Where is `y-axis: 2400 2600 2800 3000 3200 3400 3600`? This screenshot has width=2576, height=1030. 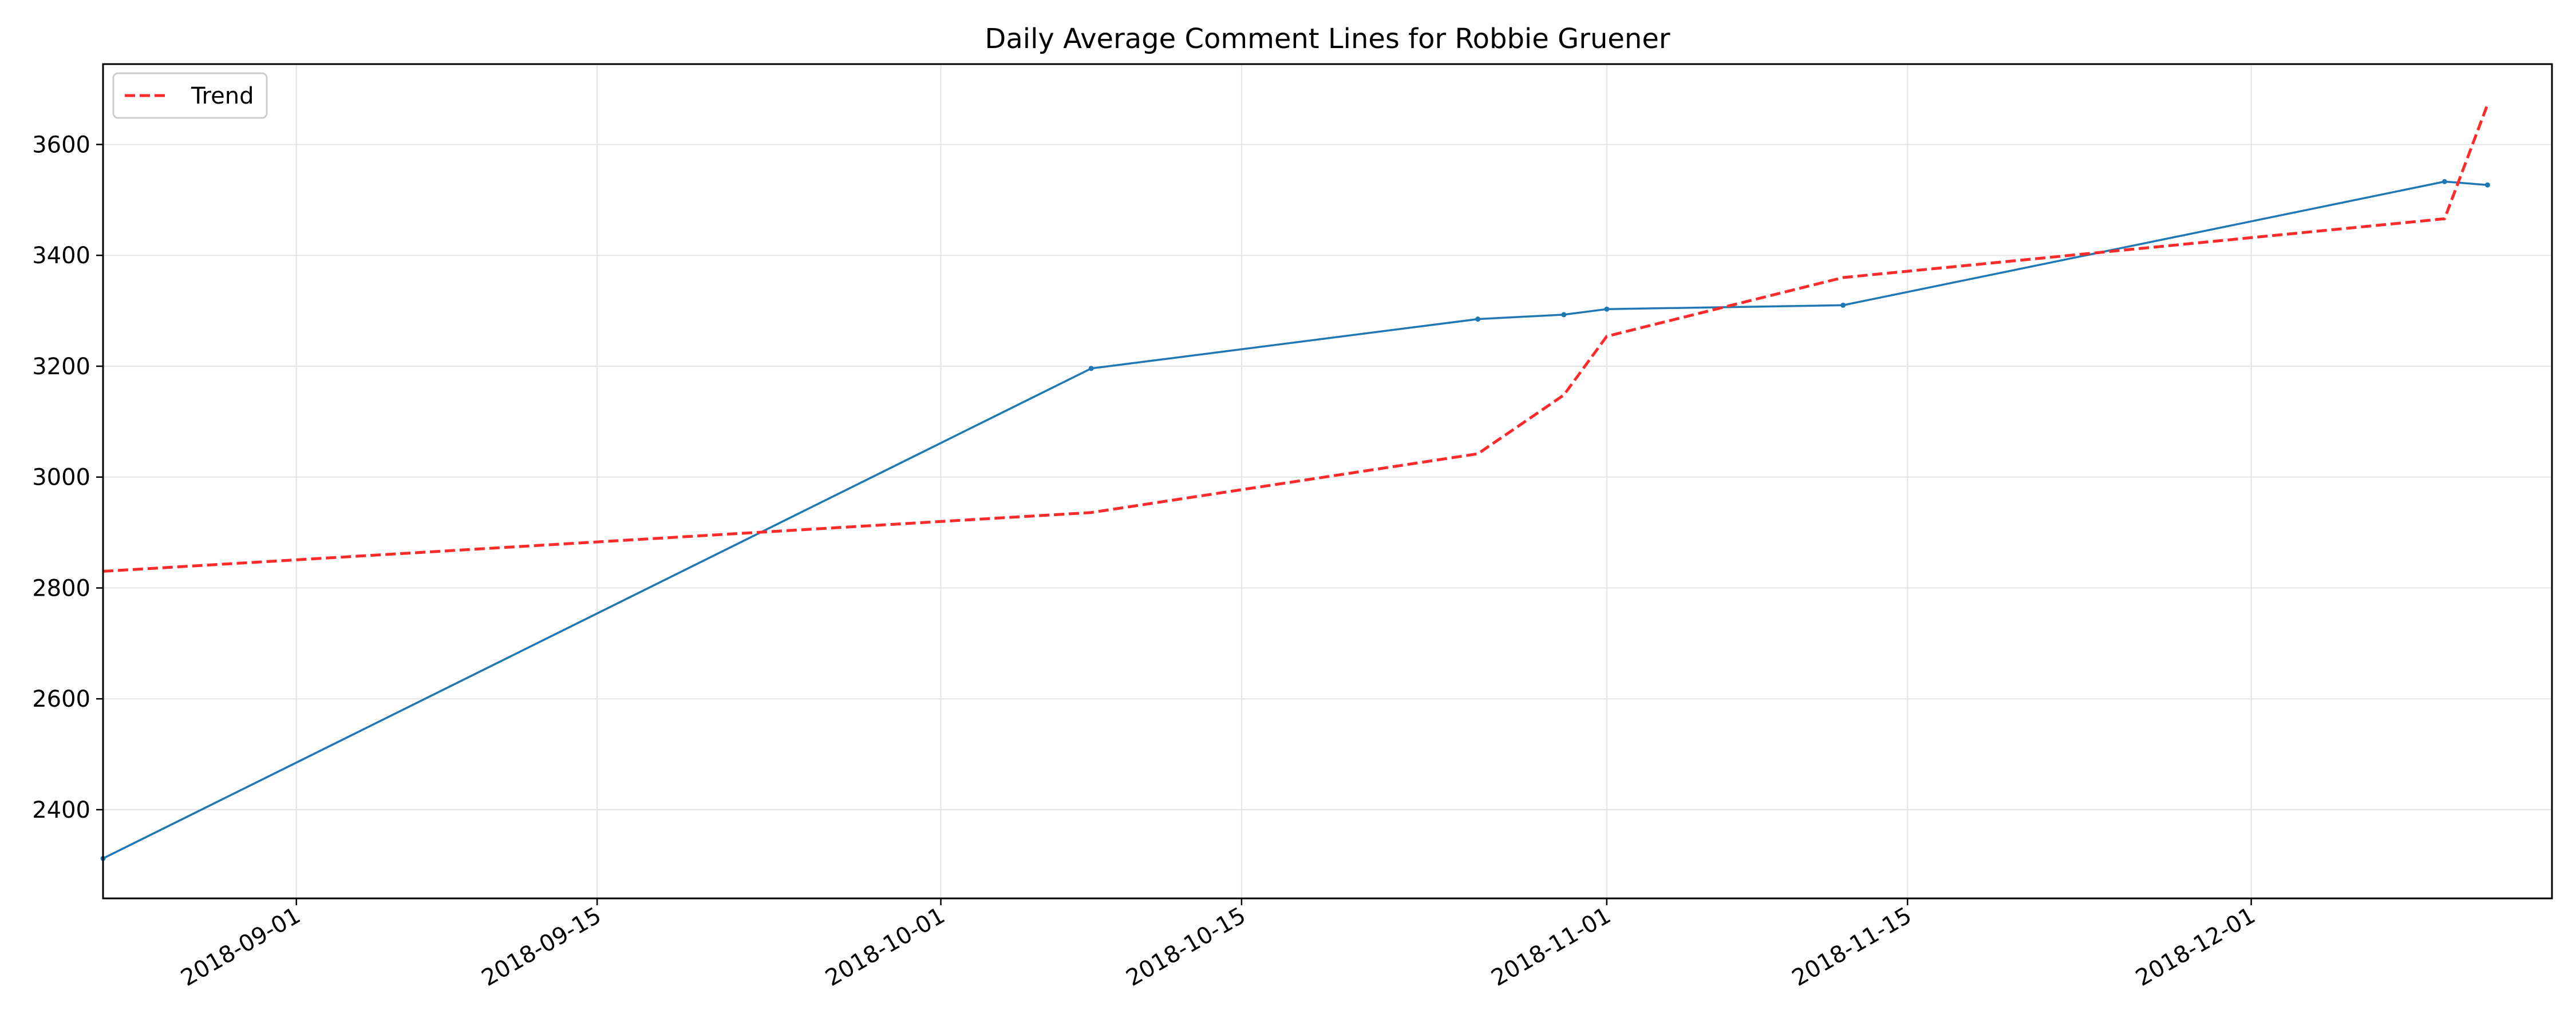 y-axis: 2400 2600 2800 3000 3200 3400 3600 is located at coordinates (67, 477).